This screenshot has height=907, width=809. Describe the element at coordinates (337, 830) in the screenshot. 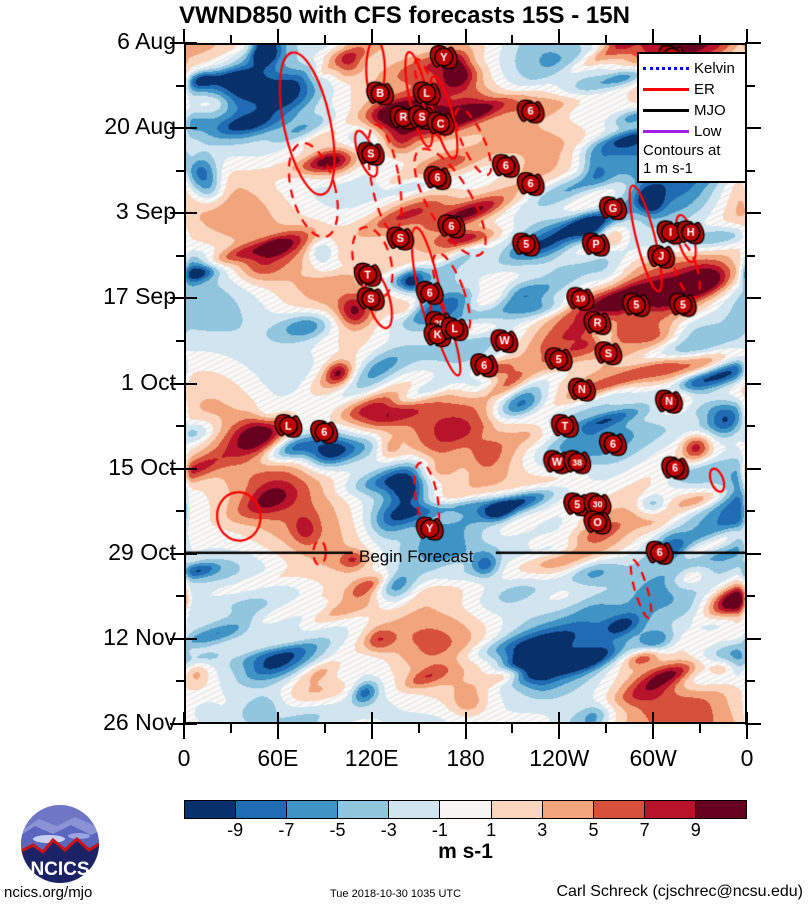

I see `colorbar-tick-2: -5` at that location.